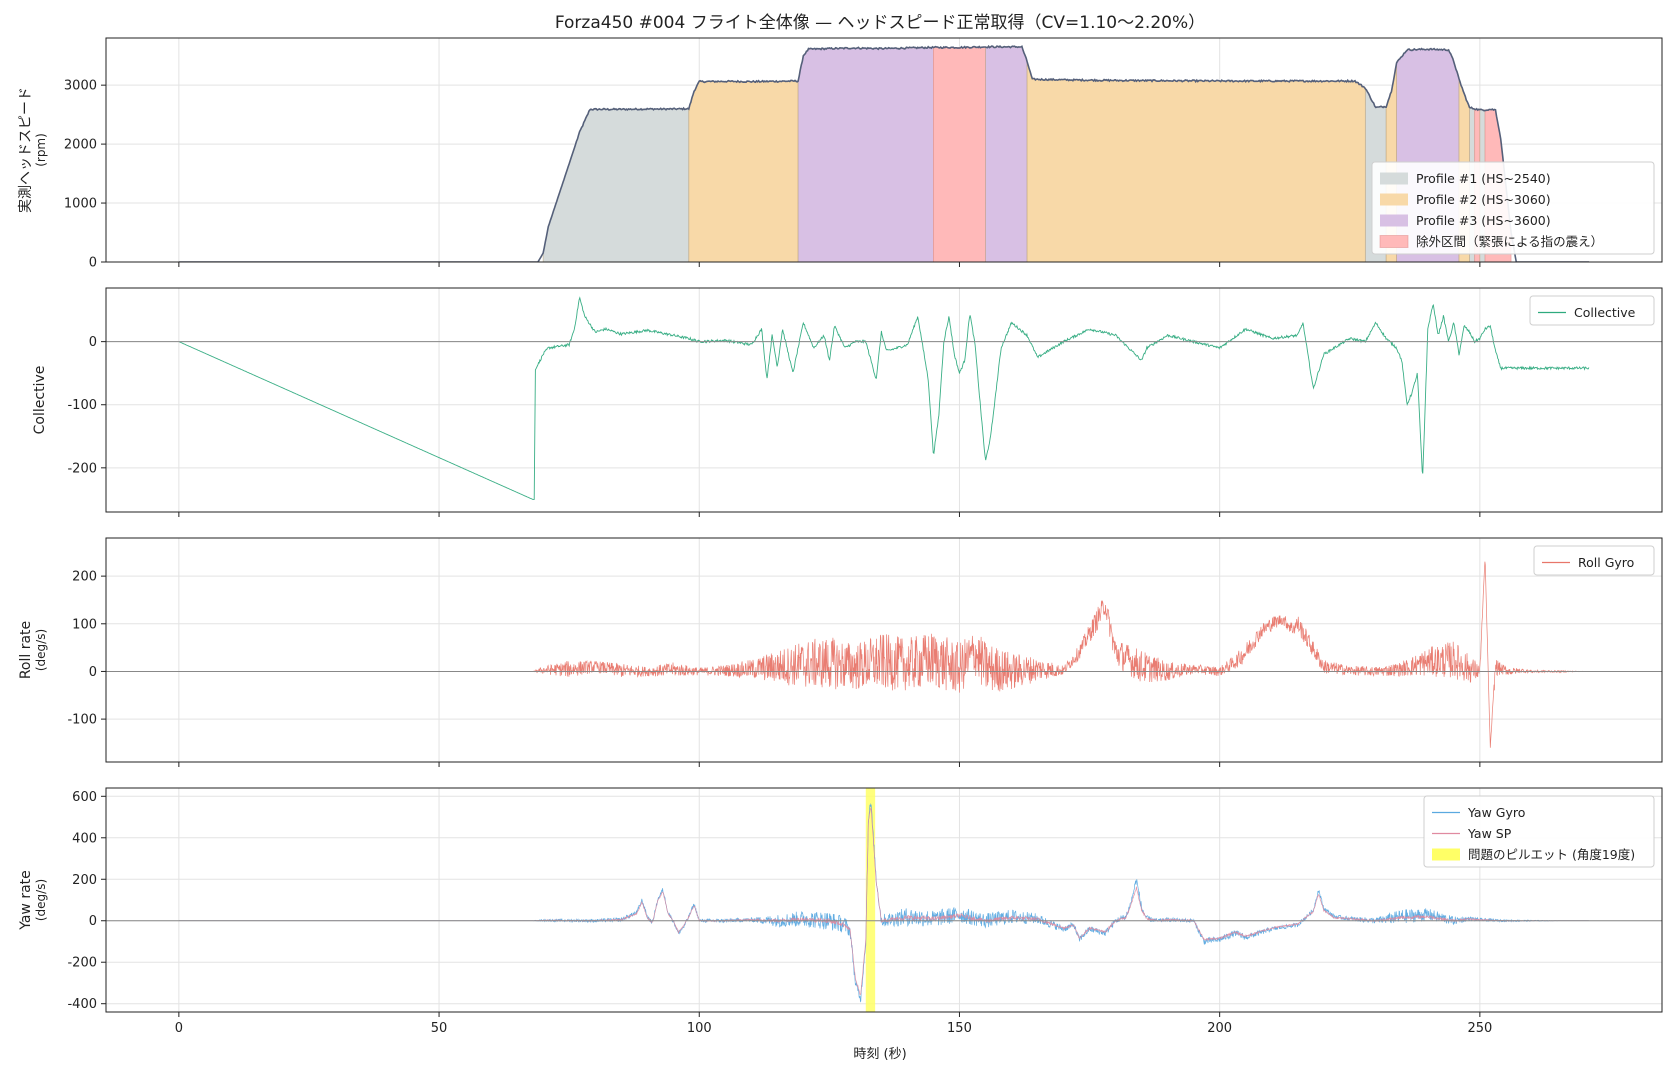  What do you see at coordinates (1483, 199) in the screenshot?
I see `legend-label: Profile #2 (HS~3060)` at bounding box center [1483, 199].